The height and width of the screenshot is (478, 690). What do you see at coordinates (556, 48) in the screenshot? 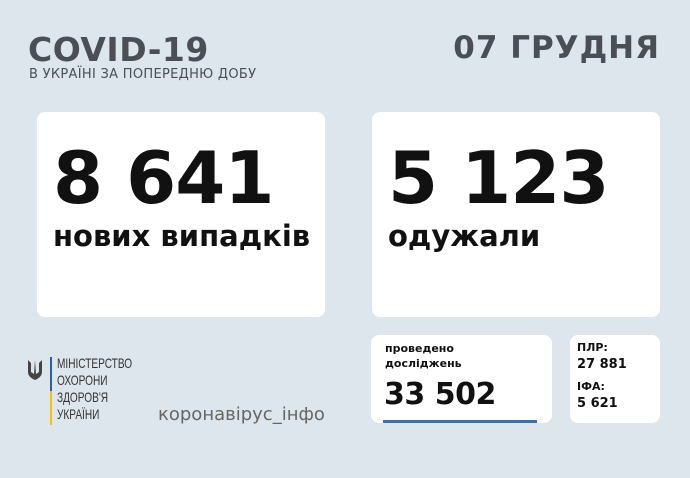
I see `date-label: 07 ГРУДНЯ` at bounding box center [556, 48].